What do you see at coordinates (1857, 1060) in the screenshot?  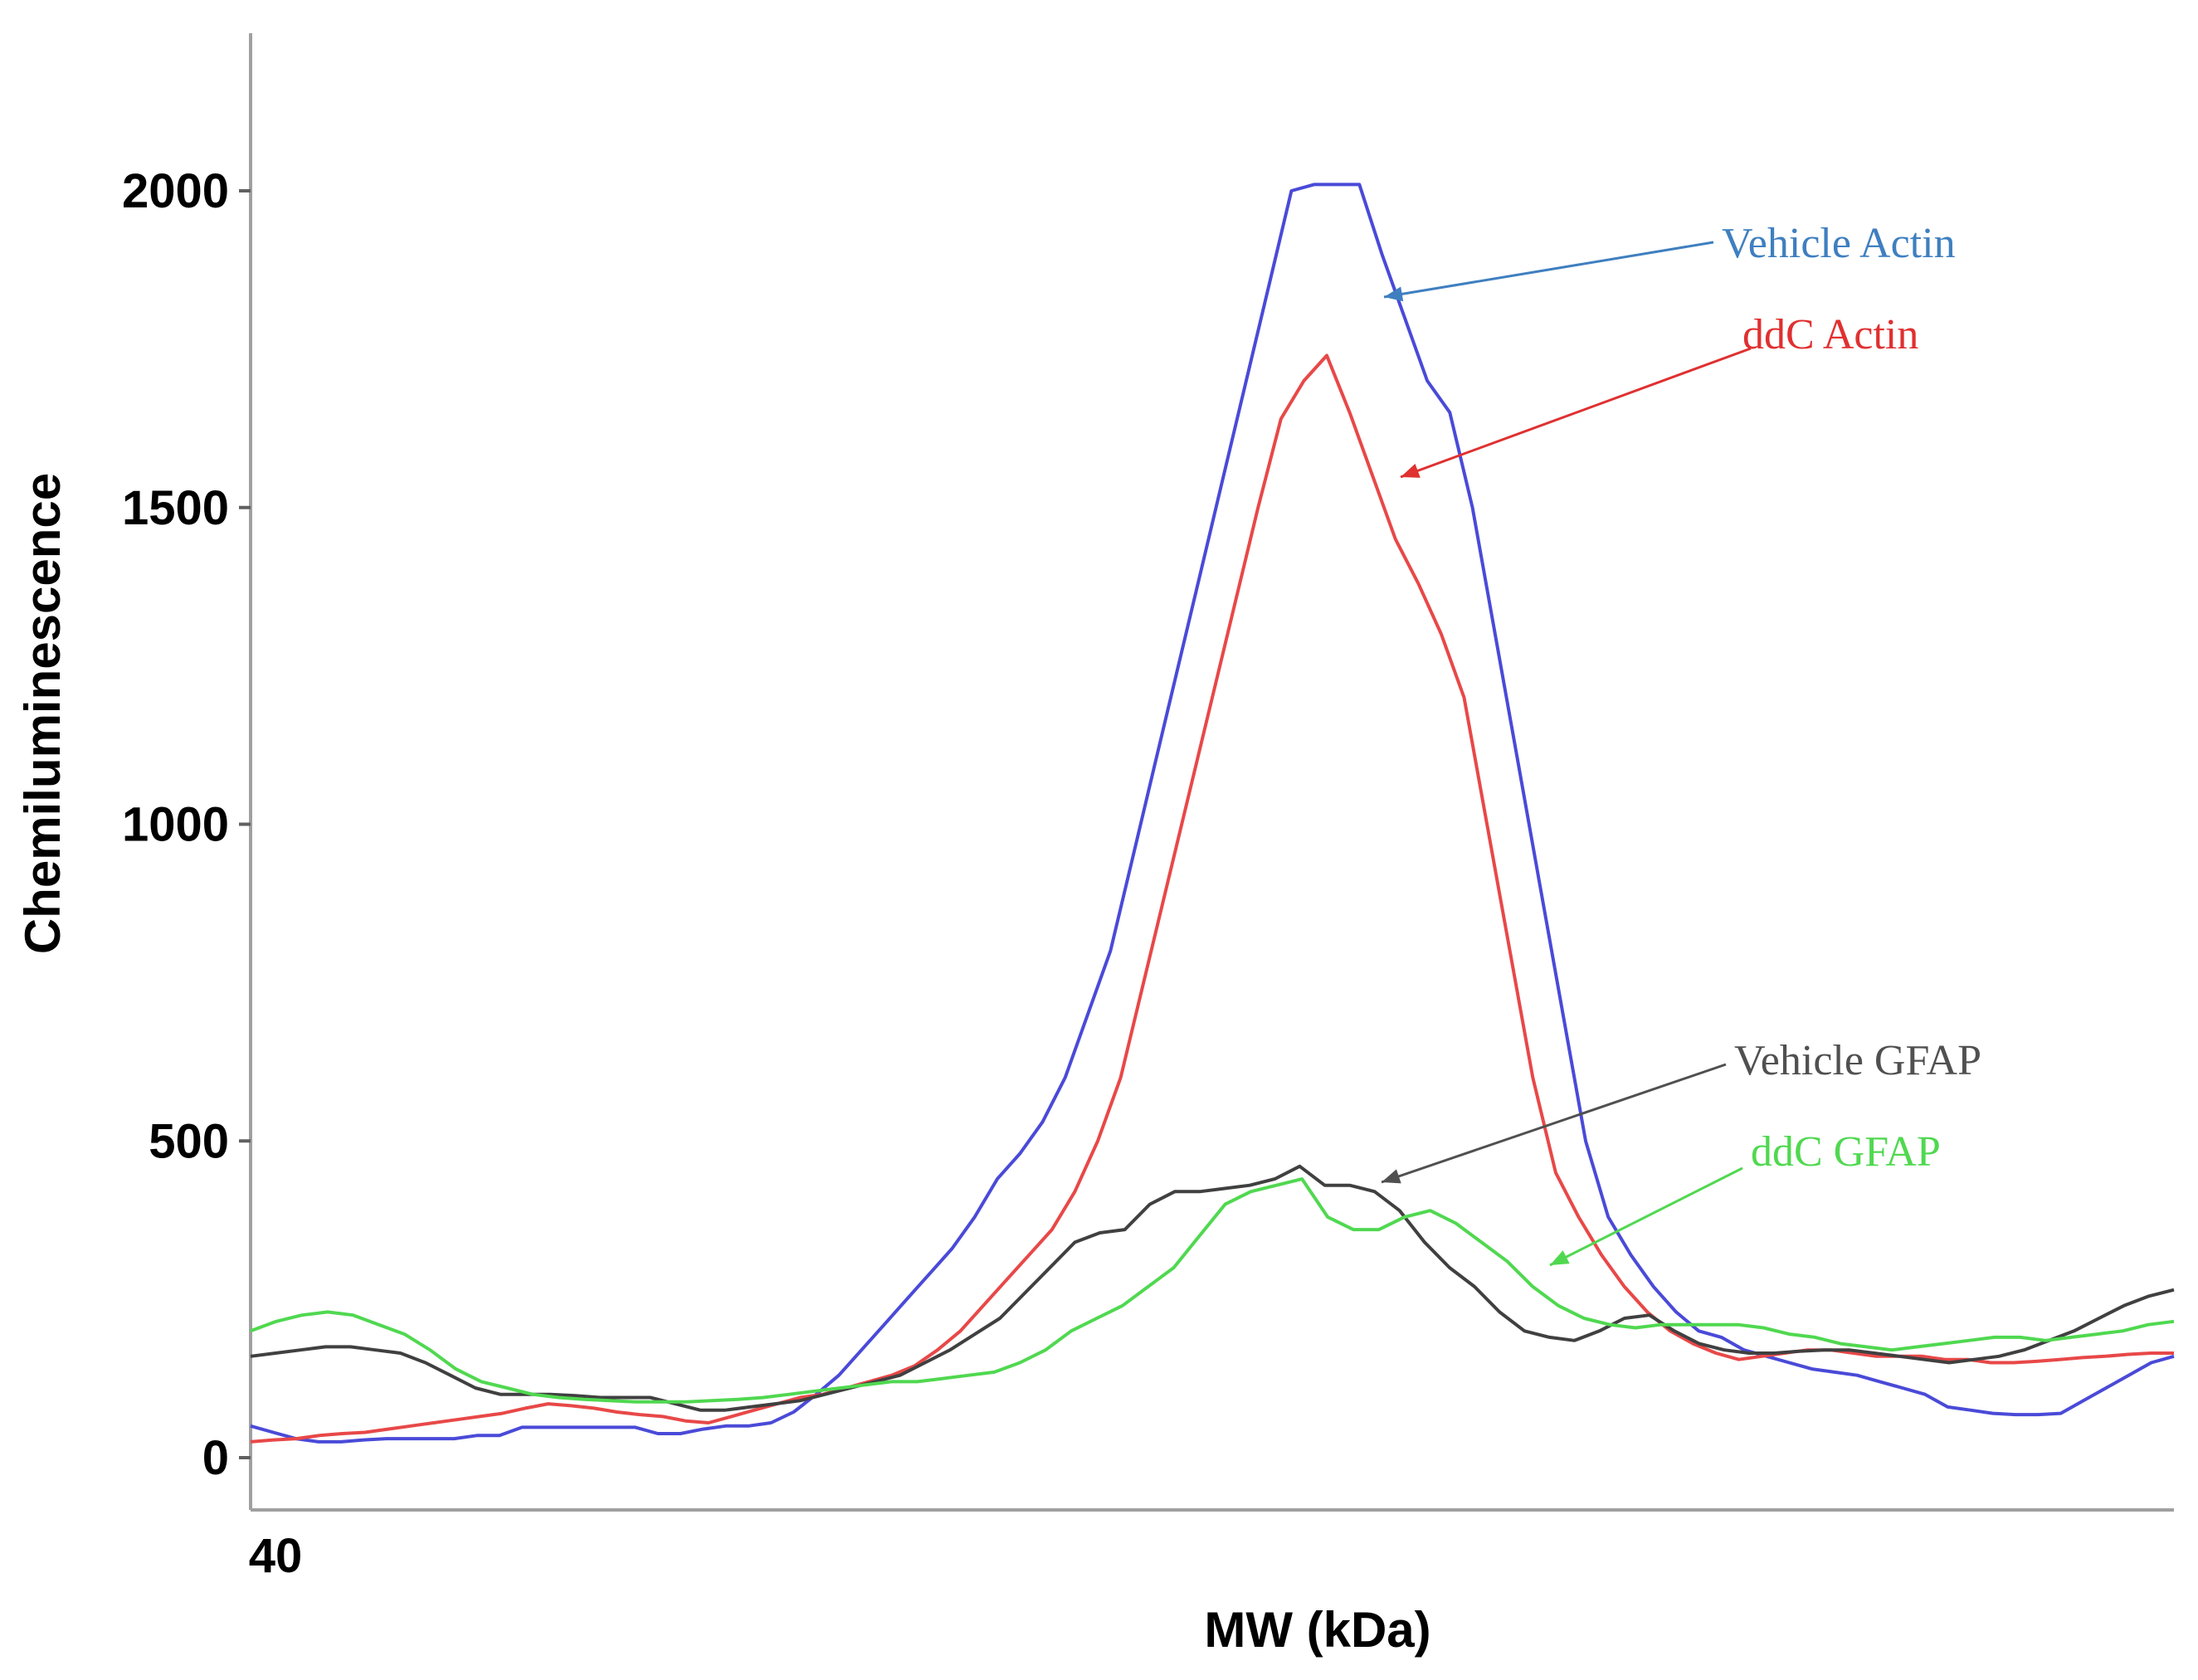 I see `annotation-label-vehicle-gfap: Vehicle GFAP` at bounding box center [1857, 1060].